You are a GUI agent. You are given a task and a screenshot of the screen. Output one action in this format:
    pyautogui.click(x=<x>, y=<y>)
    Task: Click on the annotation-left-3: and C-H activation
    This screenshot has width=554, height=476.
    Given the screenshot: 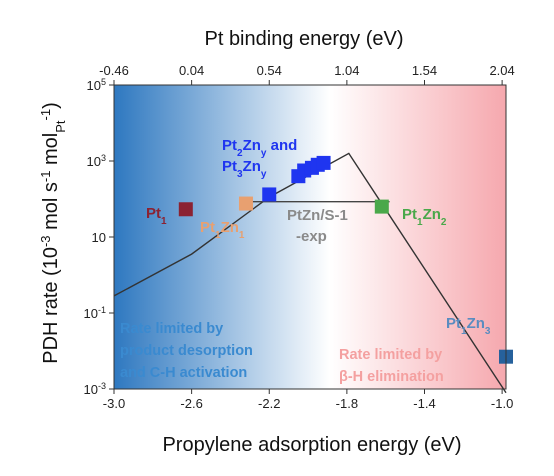 What is the action you would take?
    pyautogui.click(x=183, y=373)
    